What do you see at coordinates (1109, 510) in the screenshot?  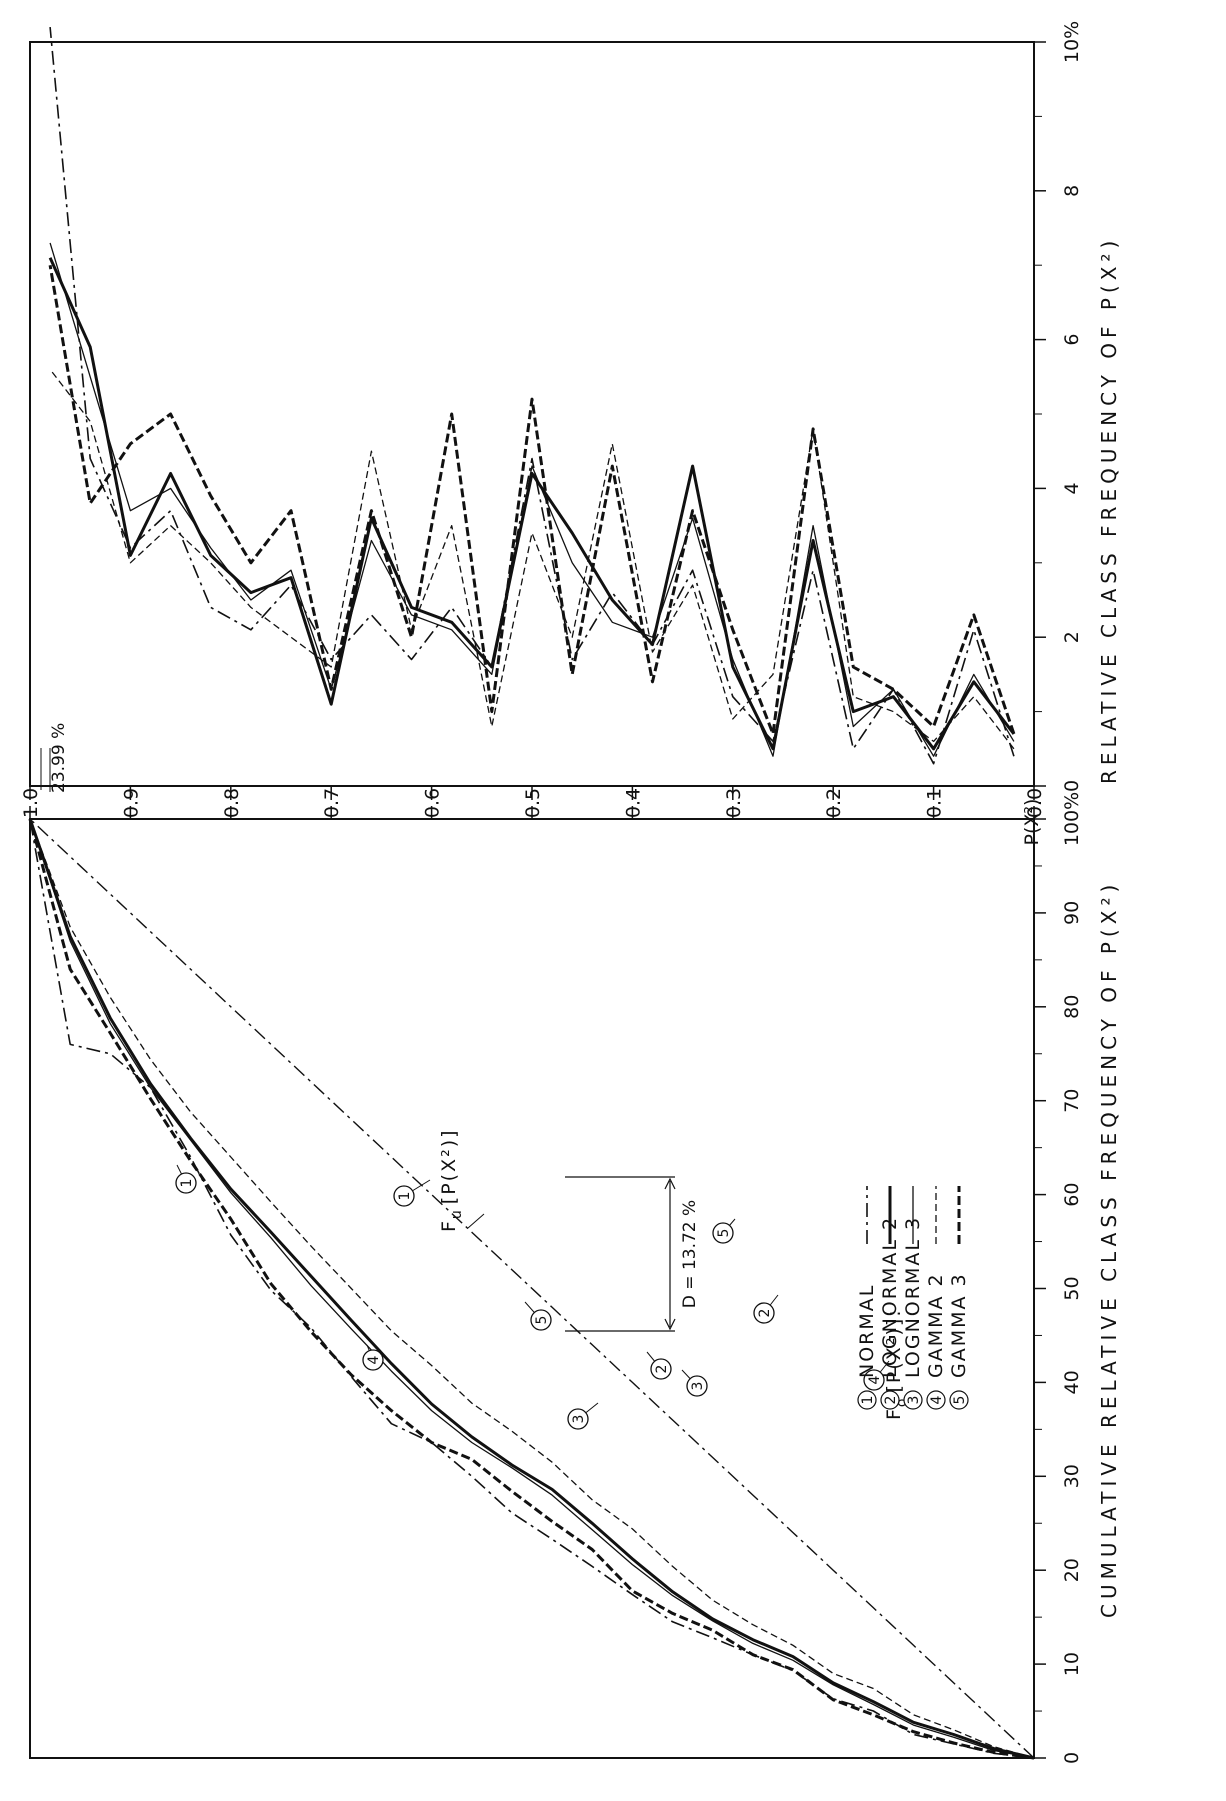 I see `left-x-axis-title: RELATIVE CLASS FREQUENCY OF P(X²)` at bounding box center [1109, 510].